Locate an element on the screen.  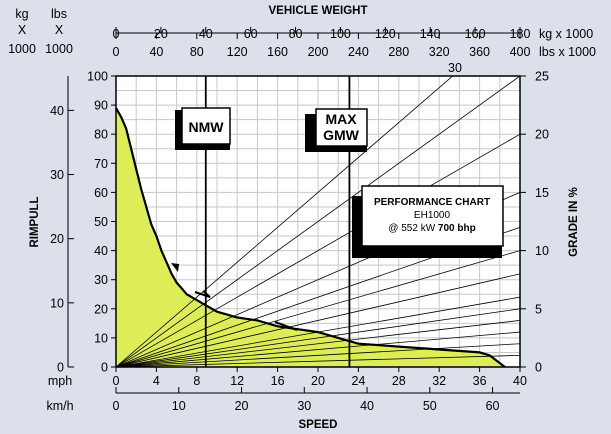
bottom-mph-tick-label: 24 is located at coordinates (358, 381).